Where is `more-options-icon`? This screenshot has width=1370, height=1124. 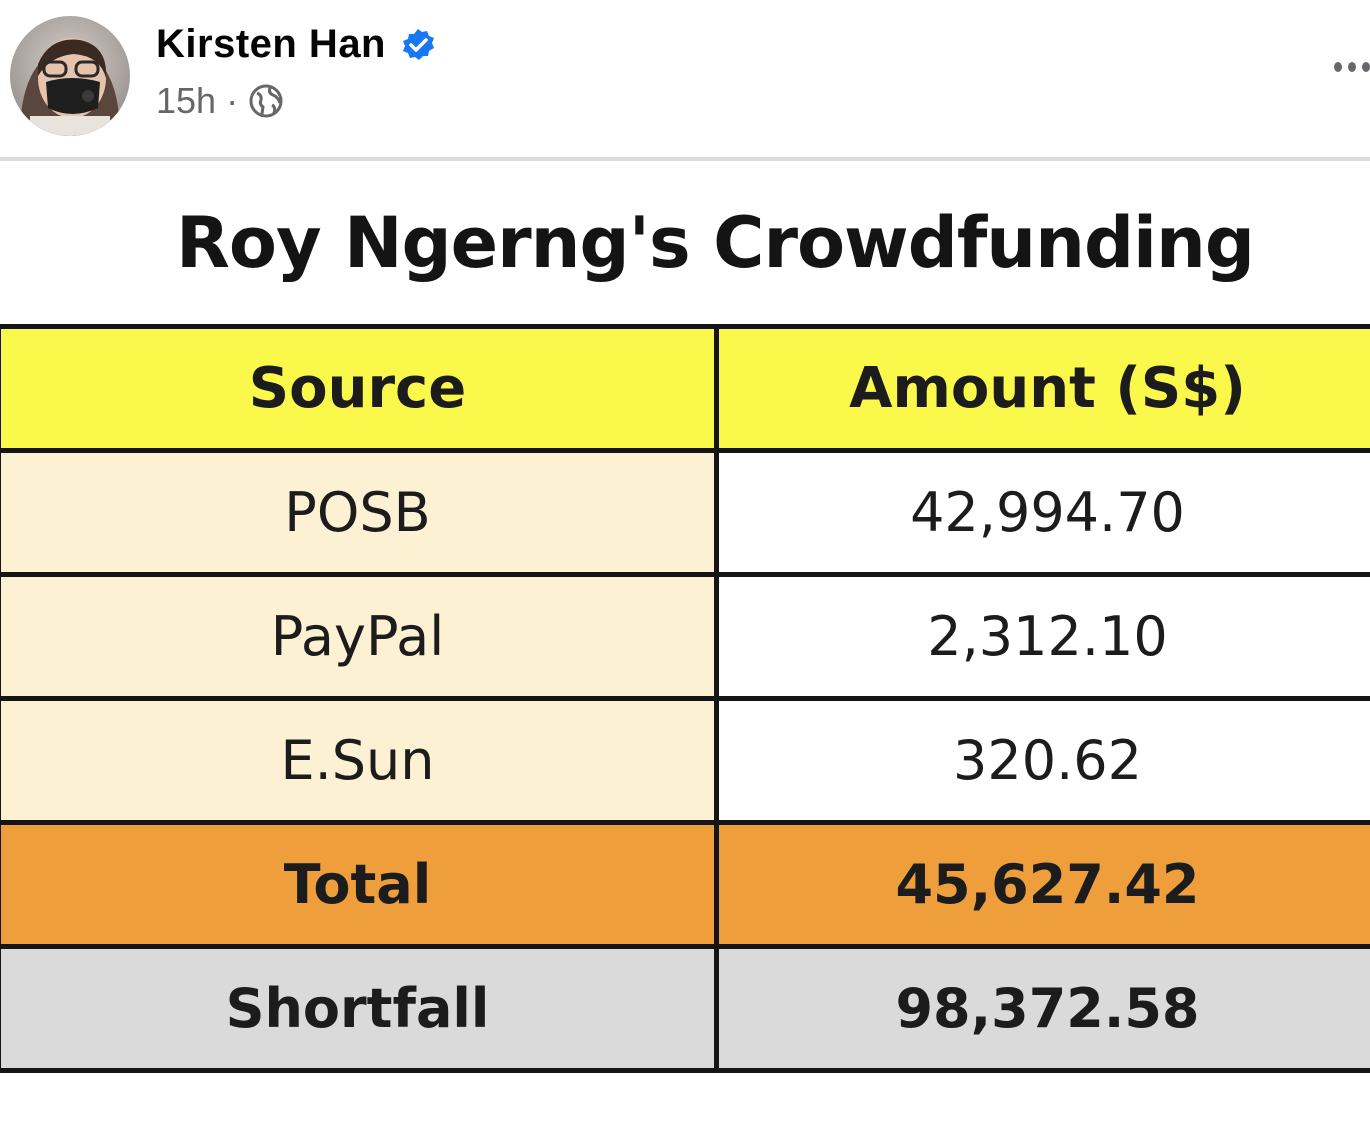 more-options-icon is located at coordinates (1352, 67).